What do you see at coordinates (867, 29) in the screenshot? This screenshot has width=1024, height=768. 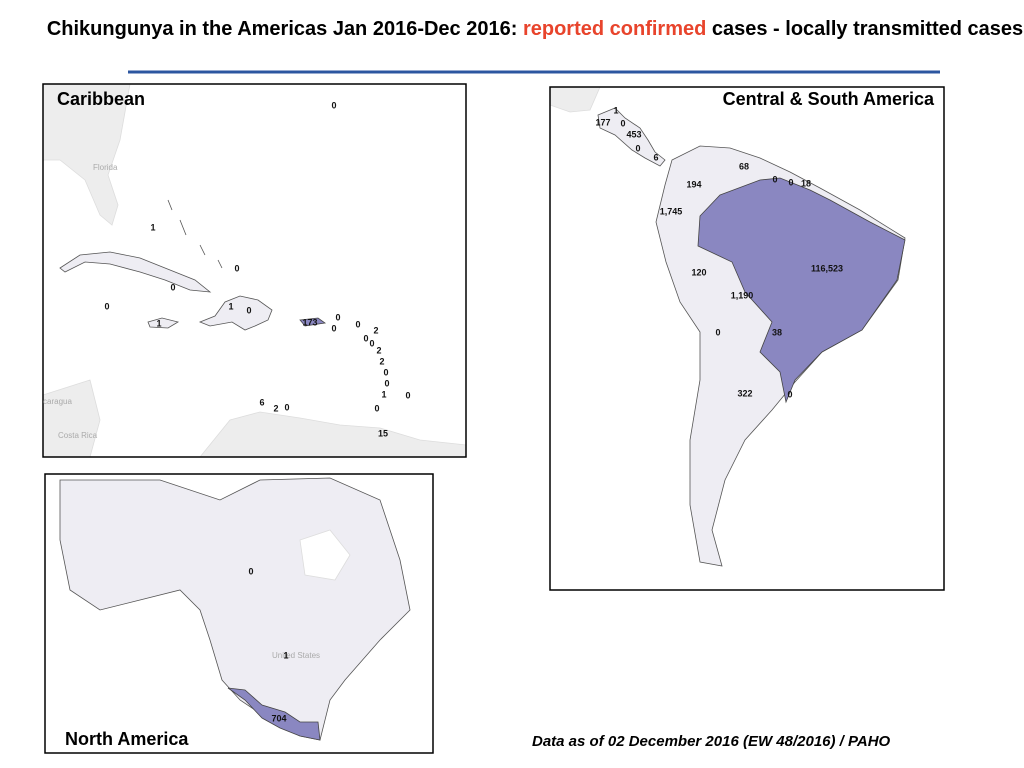 I see `title-text: cases - locally transmitted cases` at bounding box center [867, 29].